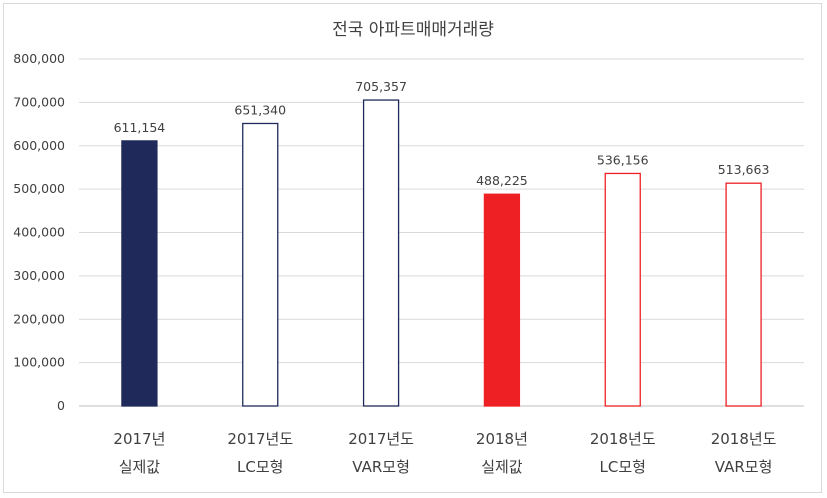  Describe the element at coordinates (623, 159) in the screenshot. I see `data-label: 536,156` at that location.